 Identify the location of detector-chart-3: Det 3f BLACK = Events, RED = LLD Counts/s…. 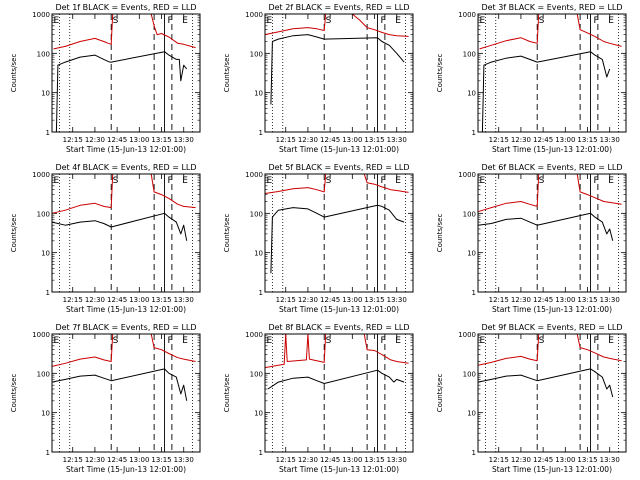
(531, 78).